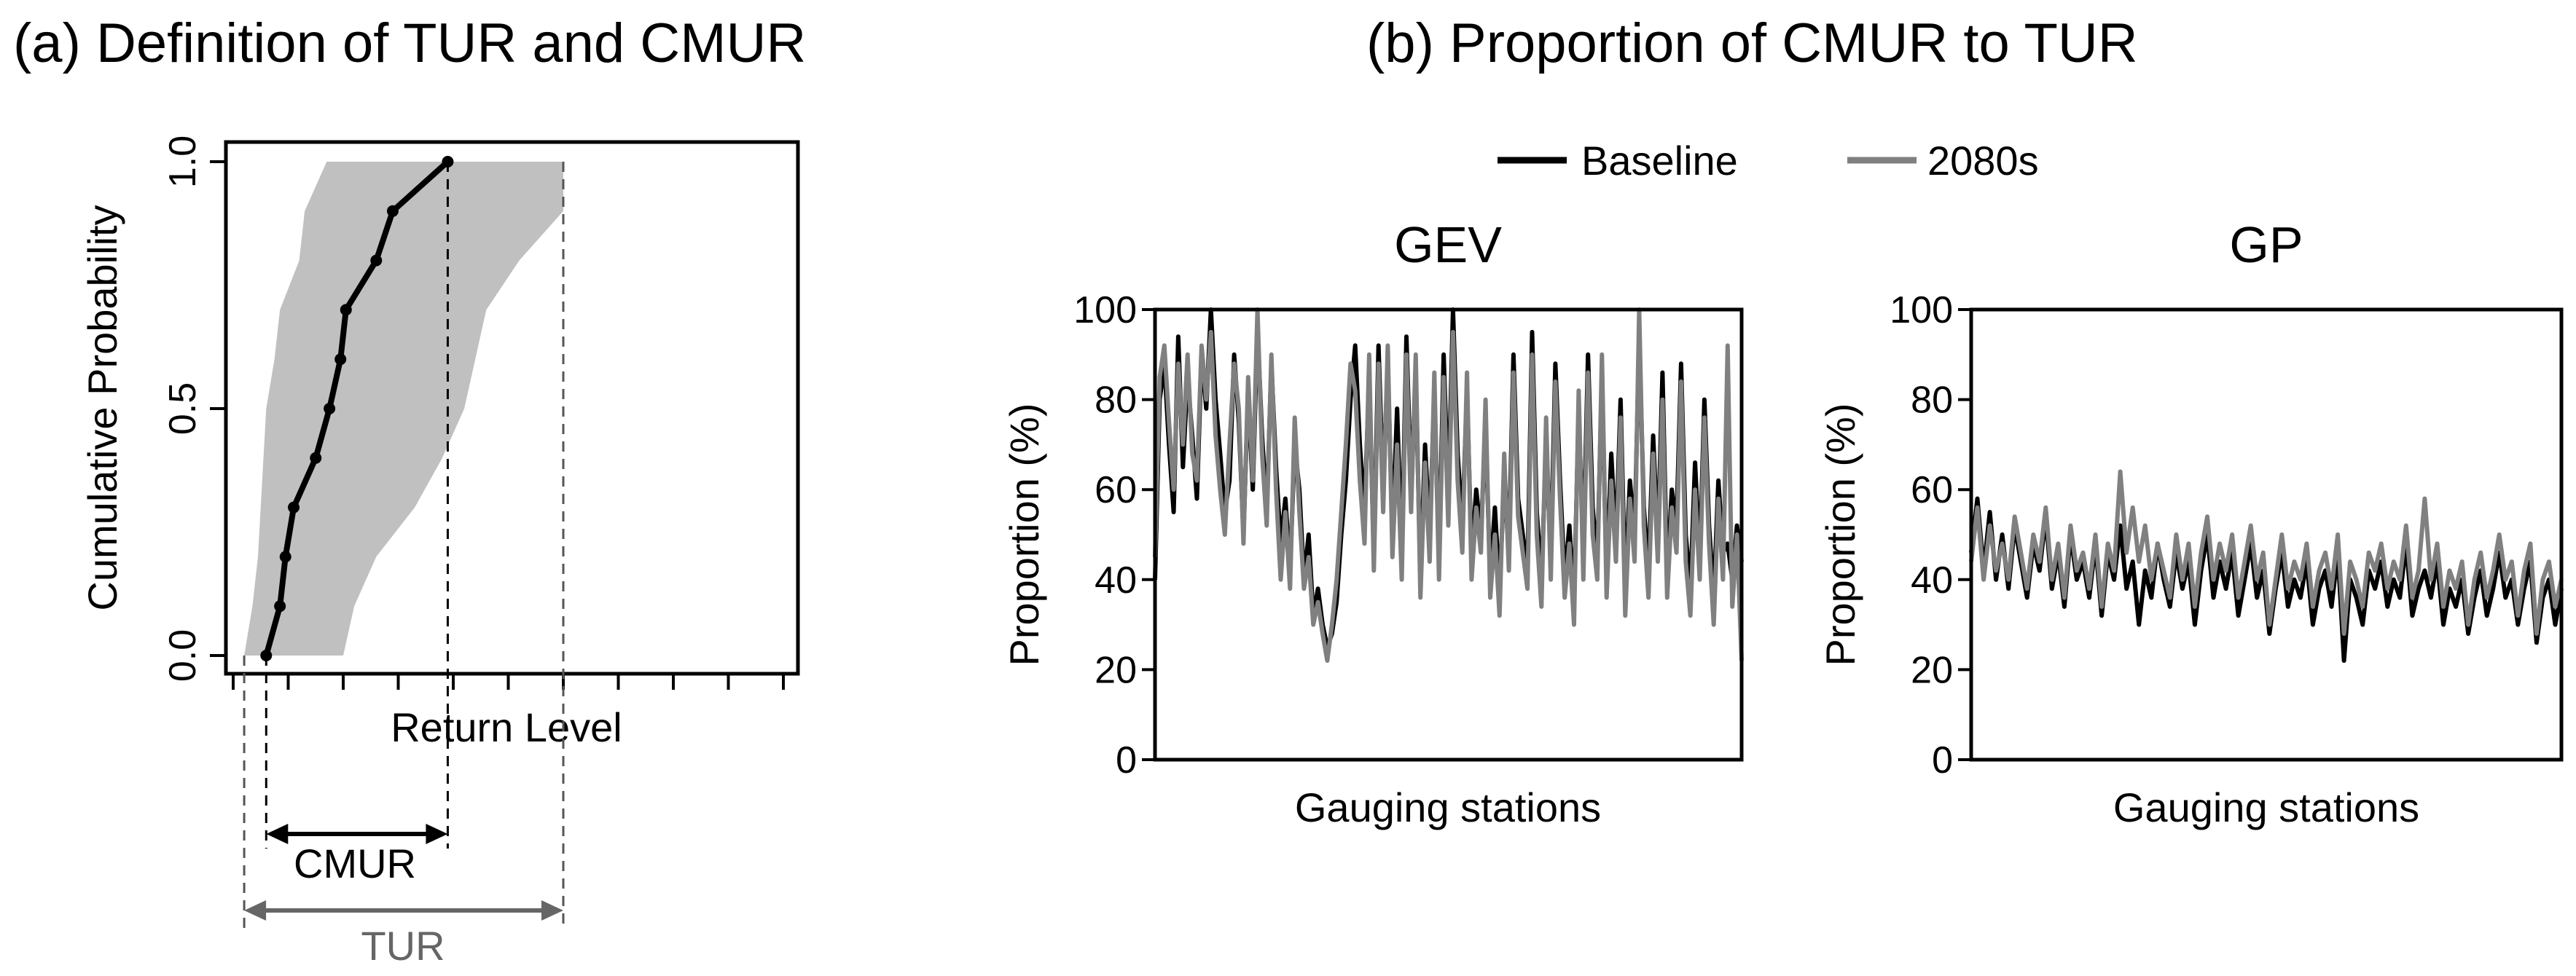 The image size is (2576, 976). Describe the element at coordinates (1932, 400) in the screenshot. I see `gp-y-tick-label: 80` at that location.